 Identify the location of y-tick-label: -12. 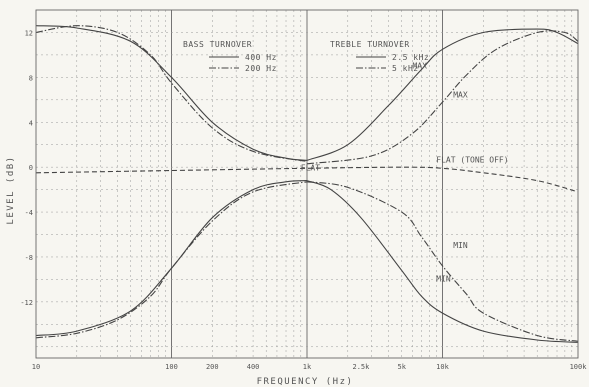
(26, 303).